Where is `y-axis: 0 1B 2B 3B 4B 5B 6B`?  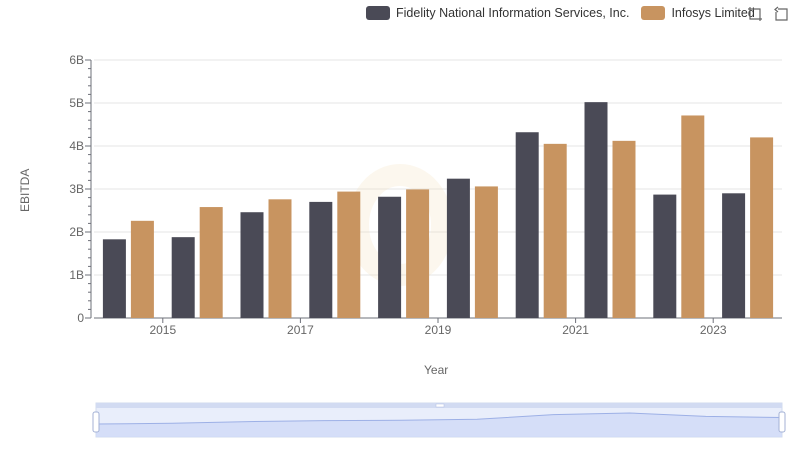 y-axis: 0 1B 2B 3B 4B 5B 6B is located at coordinates (80, 189).